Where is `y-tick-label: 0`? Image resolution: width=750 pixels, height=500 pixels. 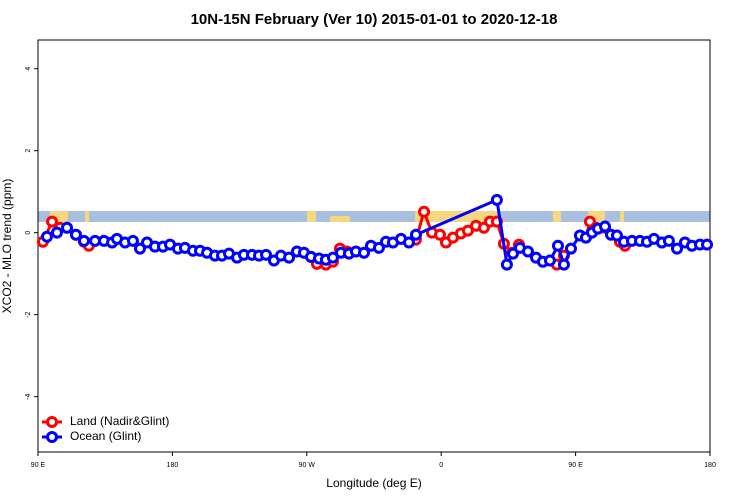 y-tick-label: 0 is located at coordinates (28, 233).